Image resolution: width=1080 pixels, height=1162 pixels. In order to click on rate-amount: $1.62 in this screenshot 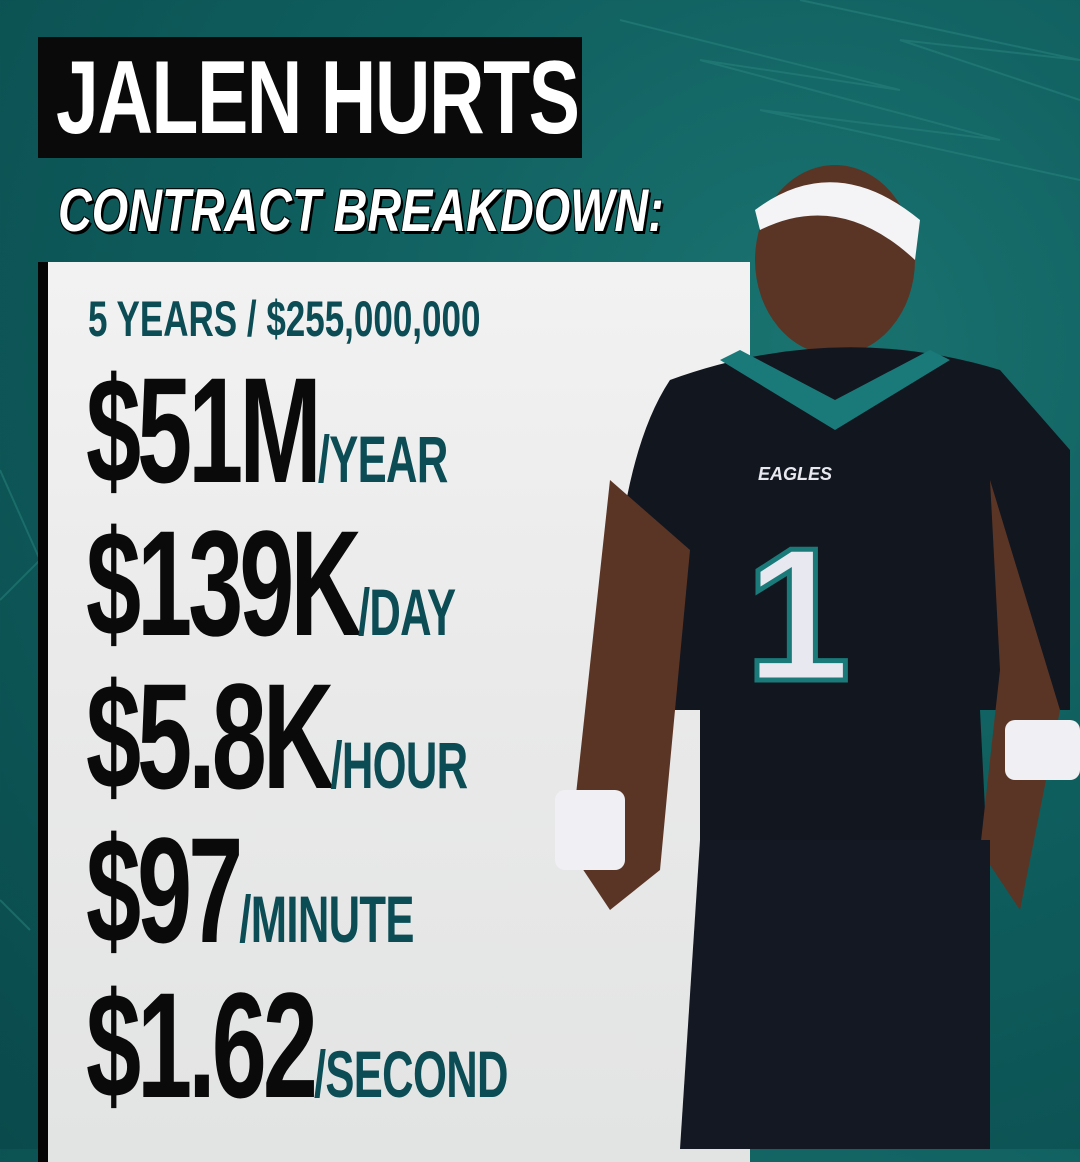, I will do `click(202, 1045)`.